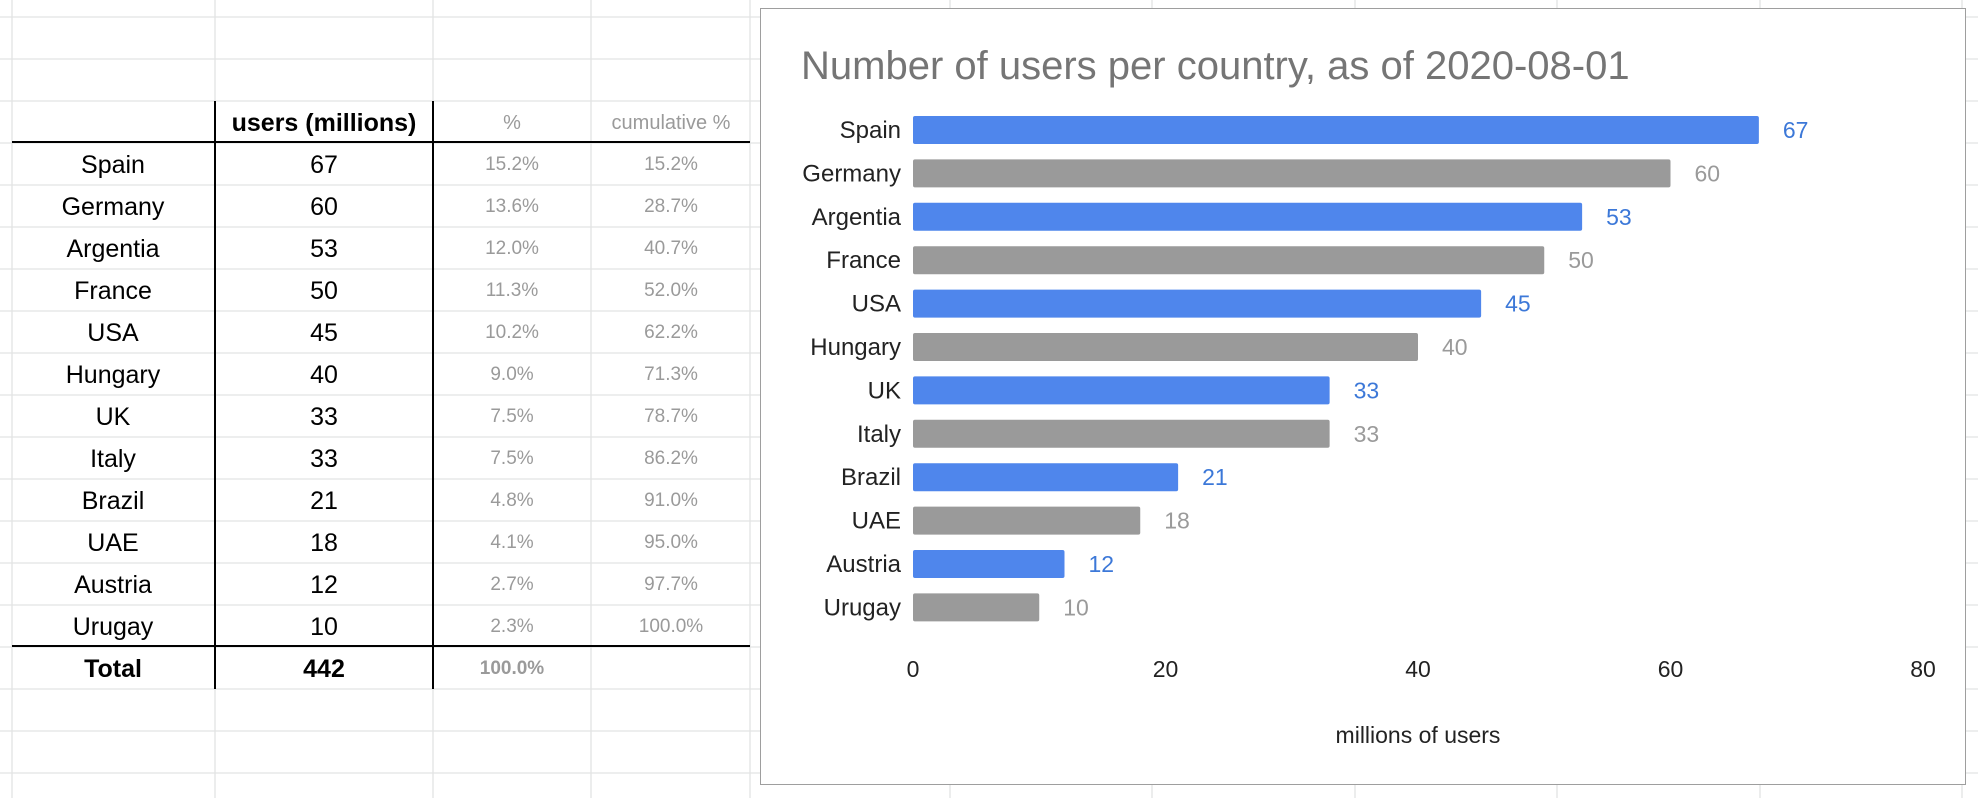  Describe the element at coordinates (324, 627) in the screenshot. I see `users-cell: 10` at that location.